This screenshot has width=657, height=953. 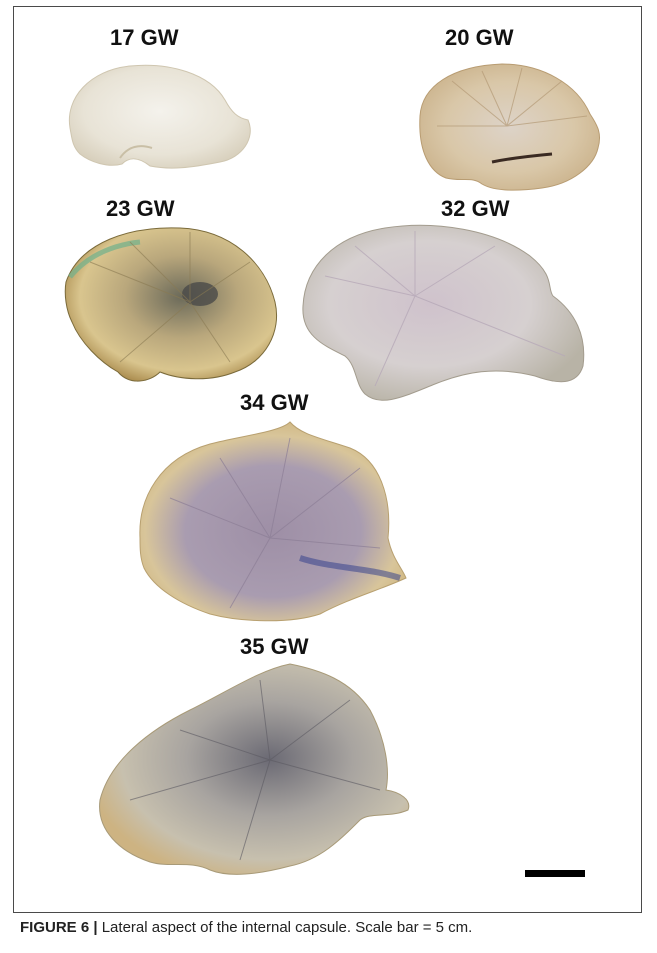 What do you see at coordinates (555, 873) in the screenshot?
I see `scale-bar` at bounding box center [555, 873].